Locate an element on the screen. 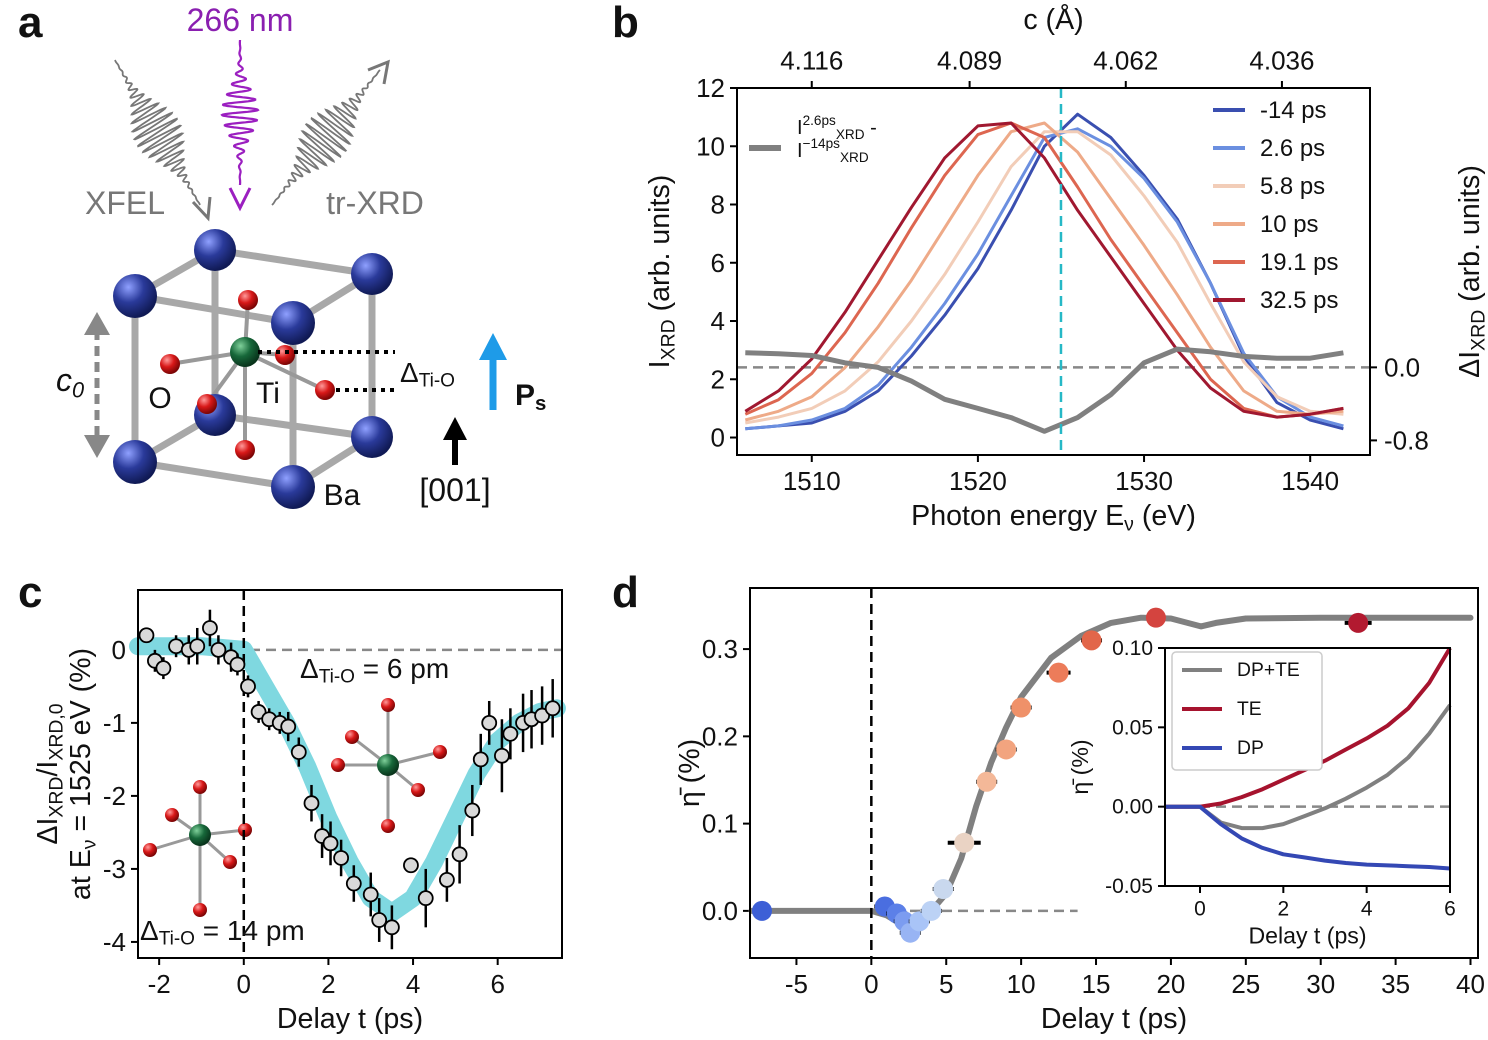 This screenshot has height=1040, width=1488. octahedron-icon is located at coordinates (197, 848).